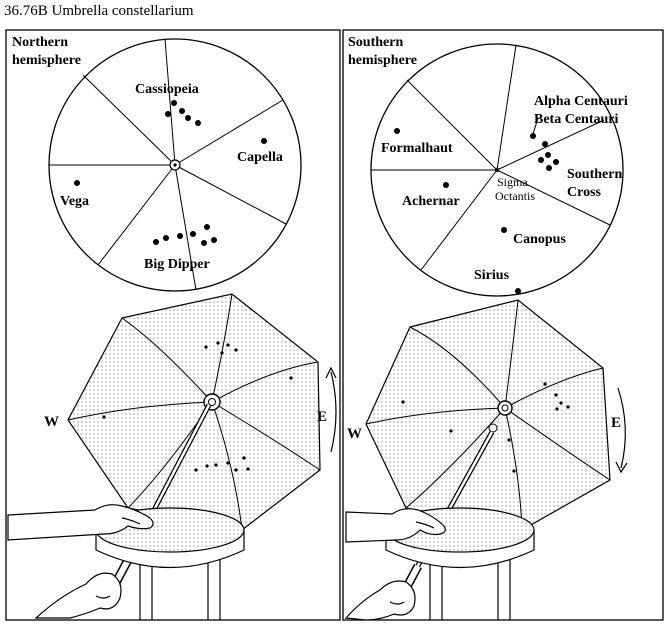 The width and height of the screenshot is (671, 624). I want to click on beta-centauri-label: Beta Centauri, so click(576, 119).